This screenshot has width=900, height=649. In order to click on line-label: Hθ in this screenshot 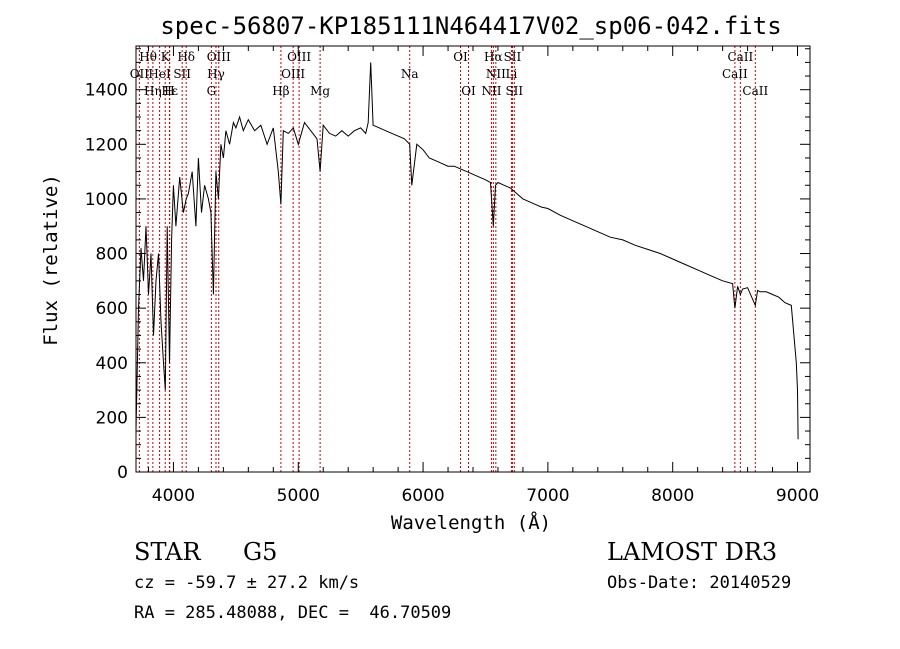, I will do `click(148, 57)`.